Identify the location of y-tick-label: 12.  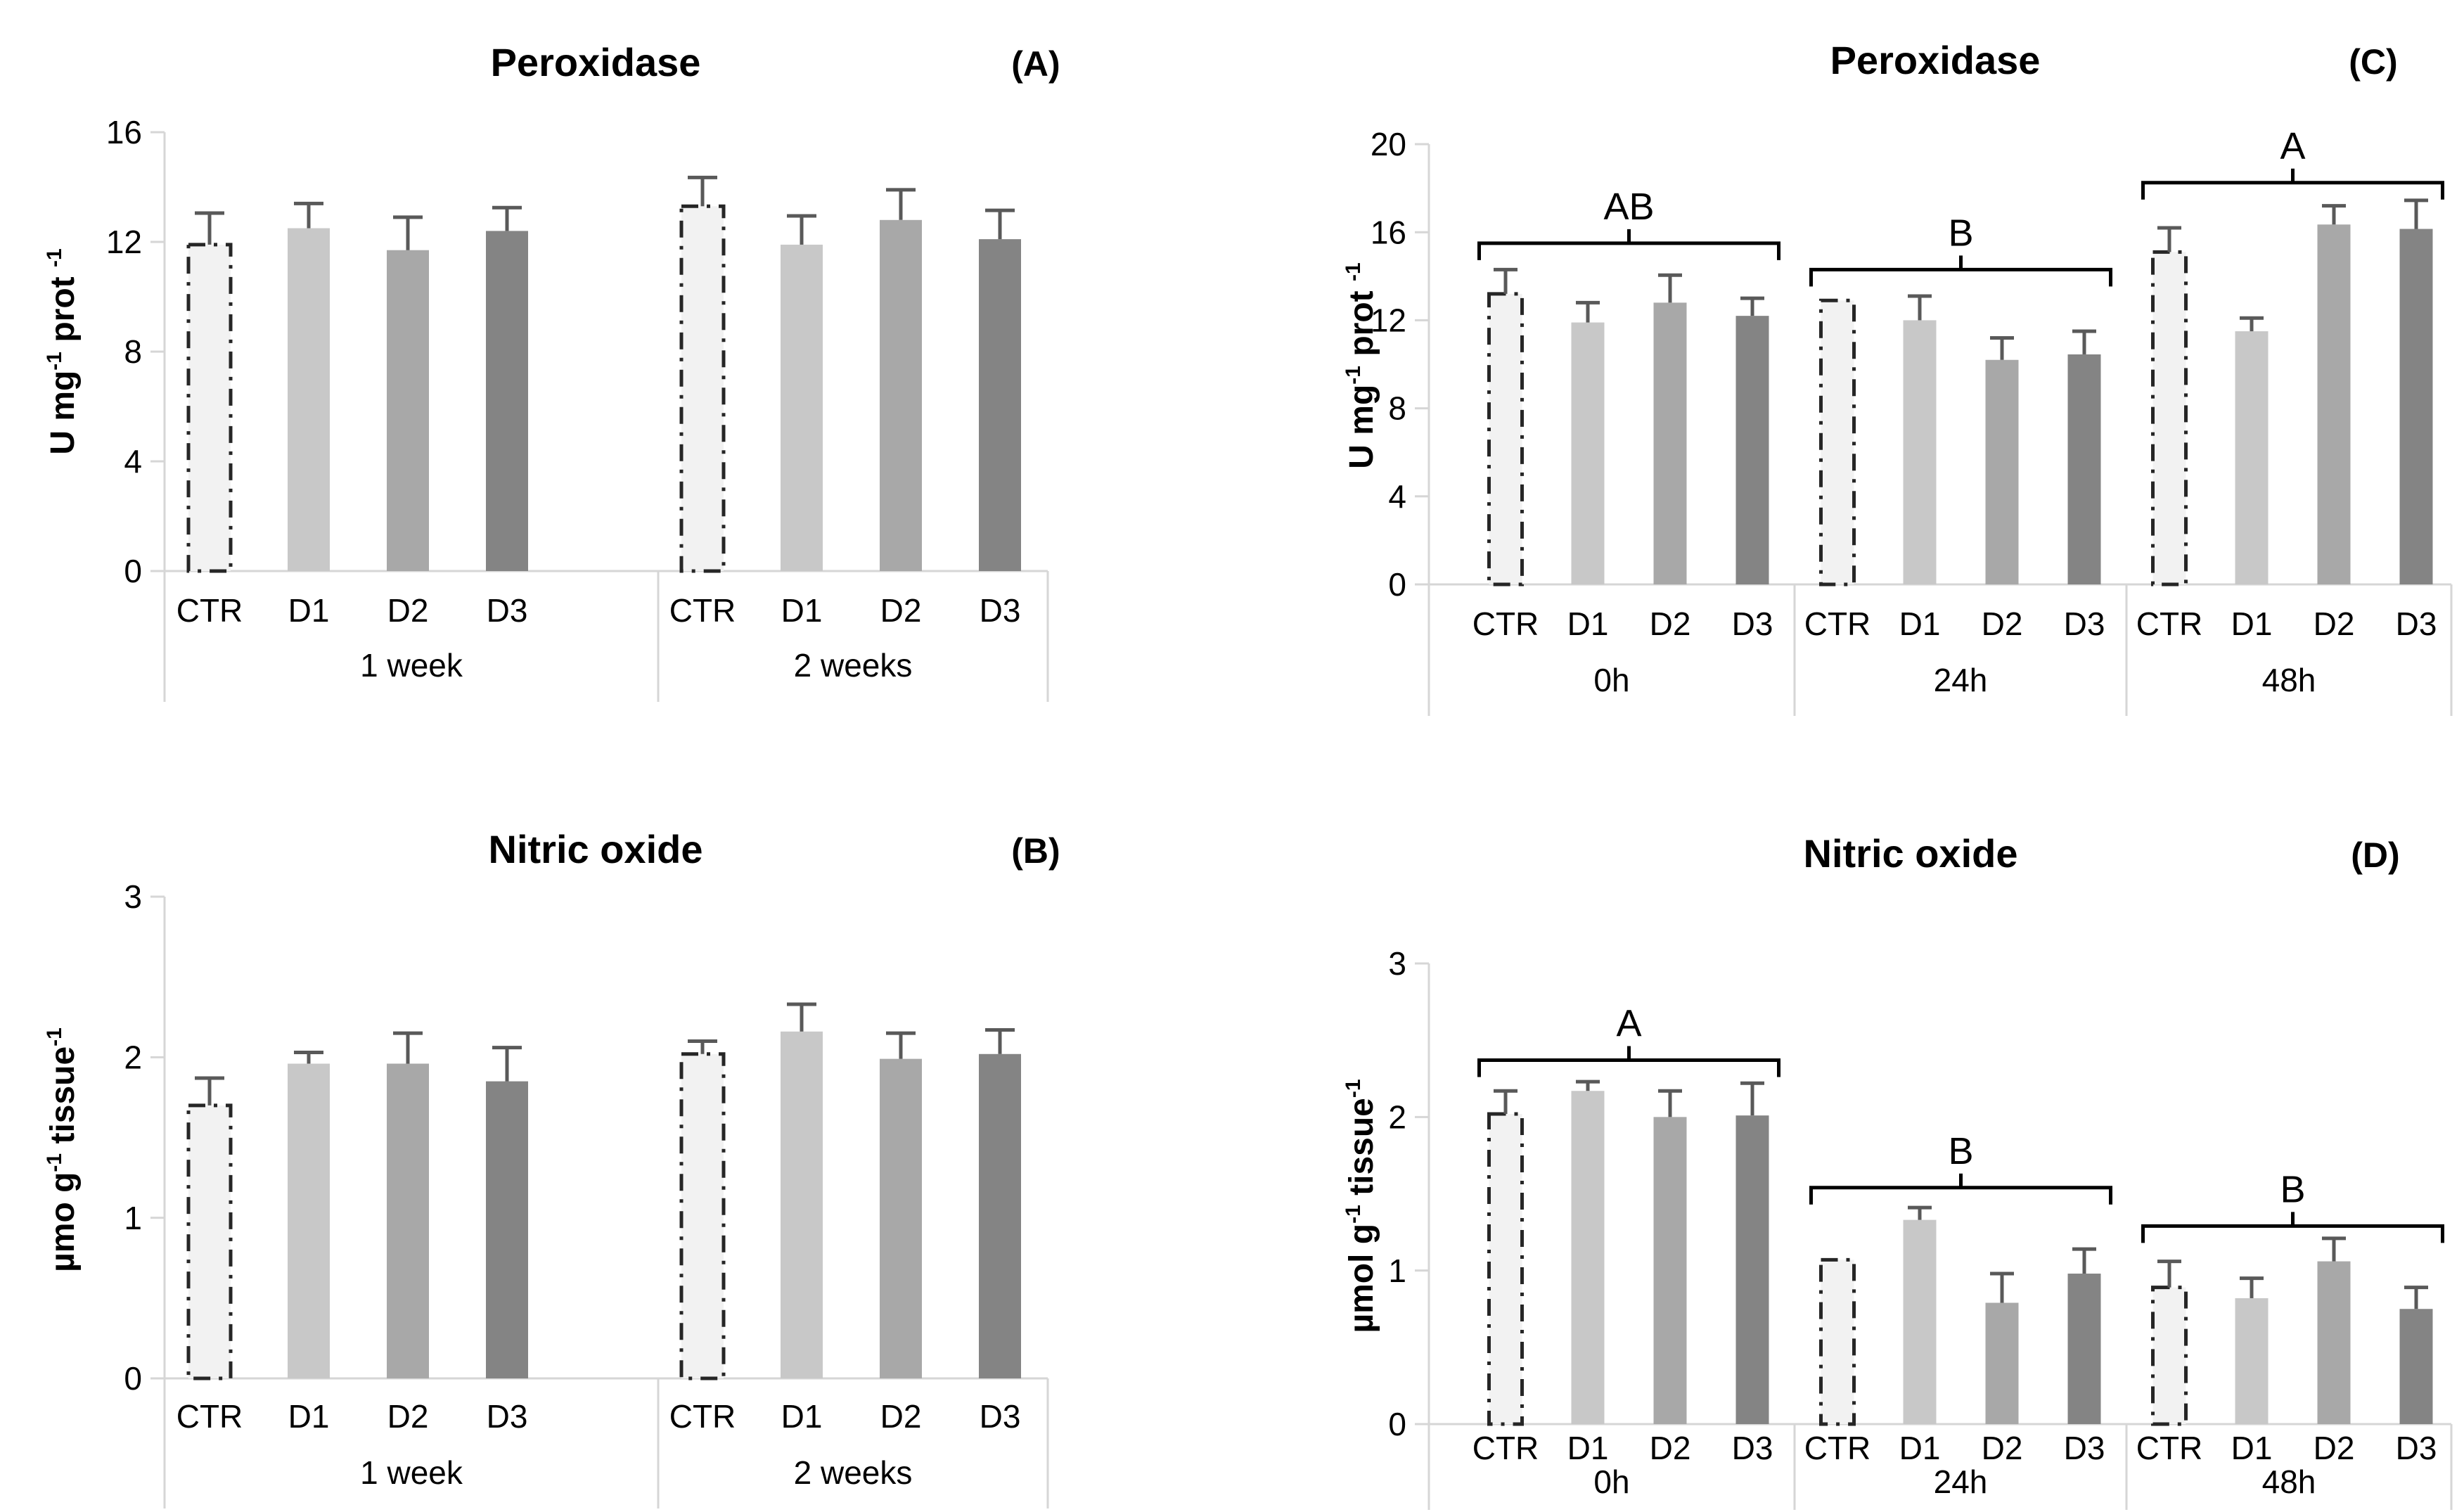
(124, 242).